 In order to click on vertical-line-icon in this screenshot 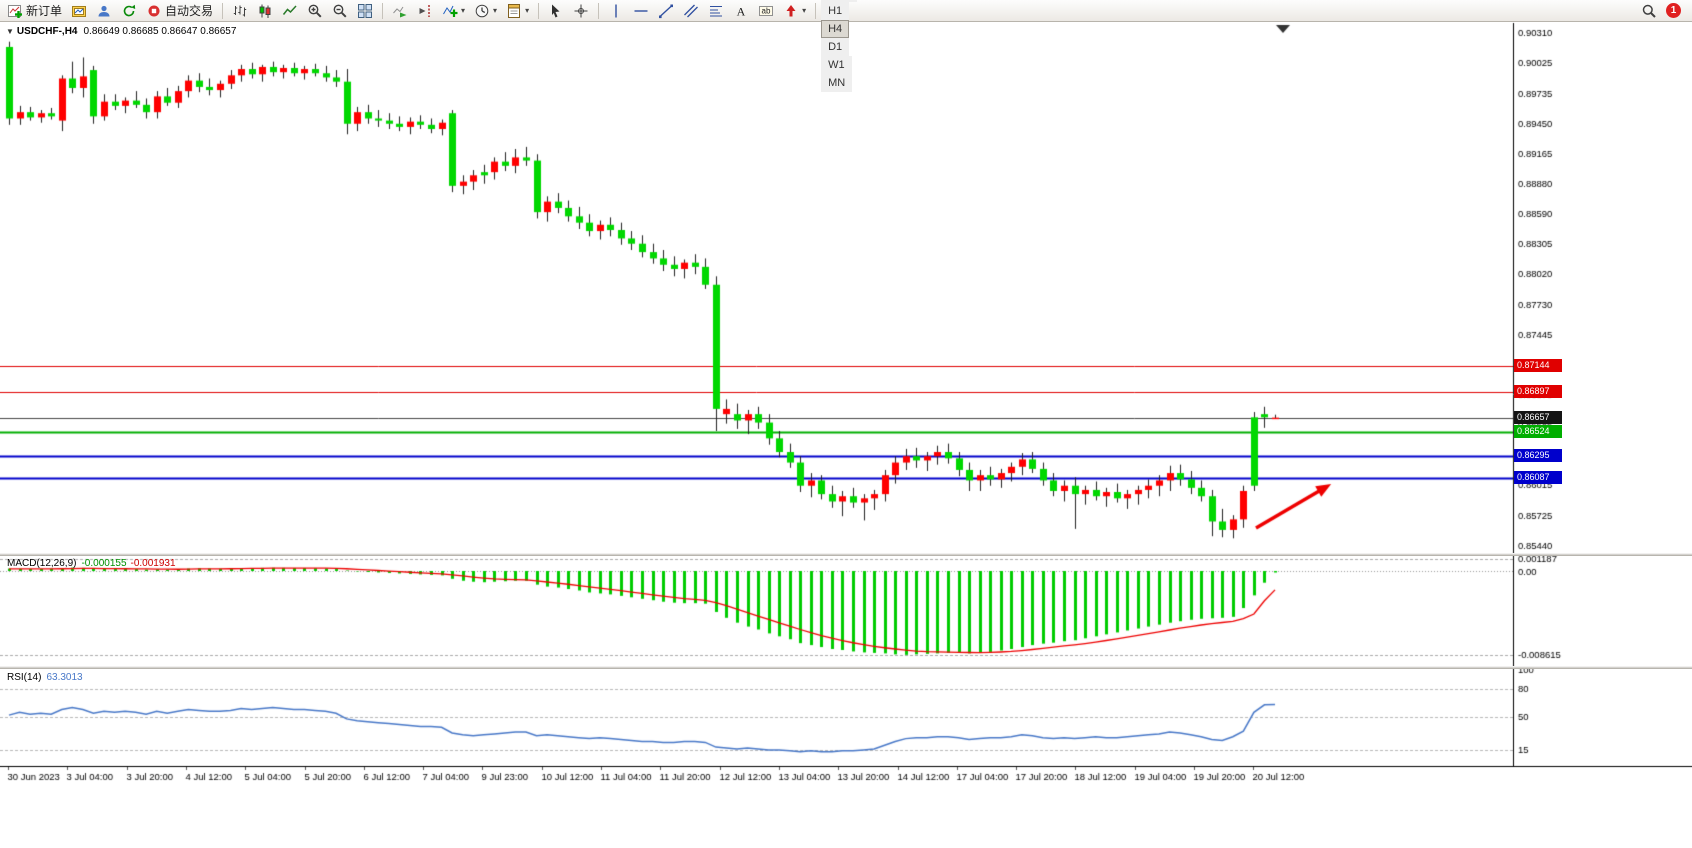, I will do `click(616, 10)`.